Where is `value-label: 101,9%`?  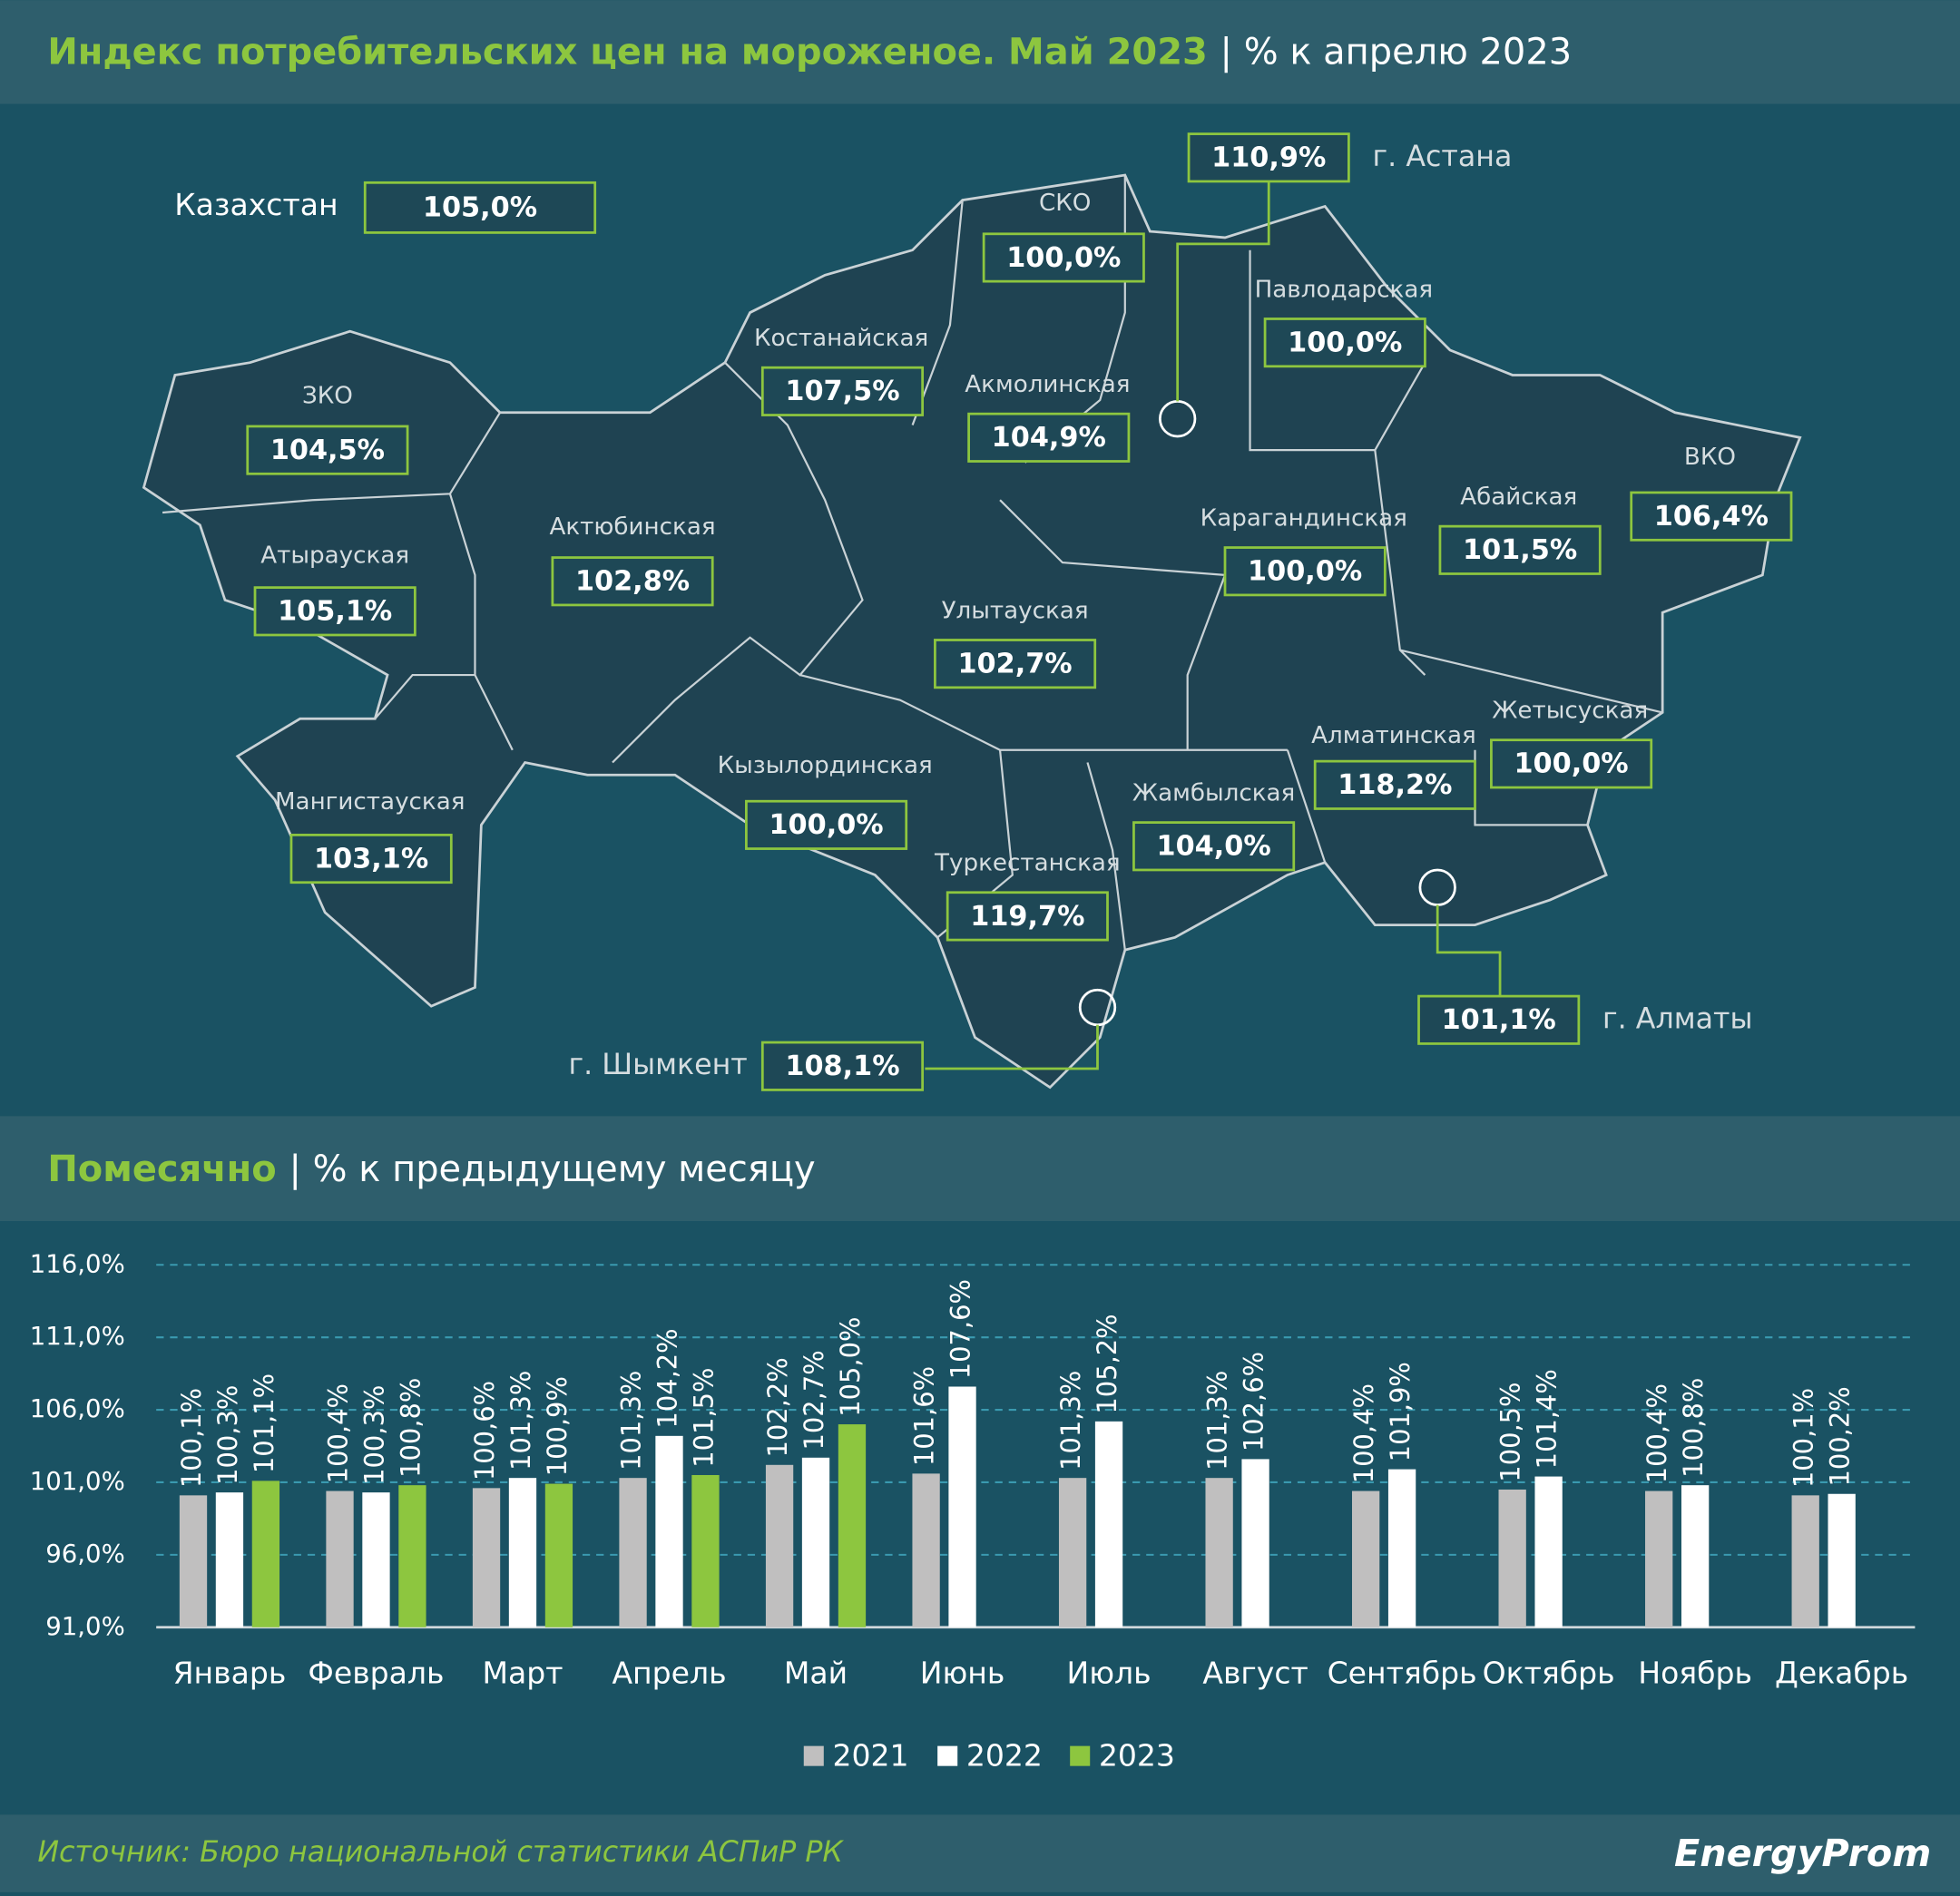 value-label: 101,9% is located at coordinates (1400, 1412).